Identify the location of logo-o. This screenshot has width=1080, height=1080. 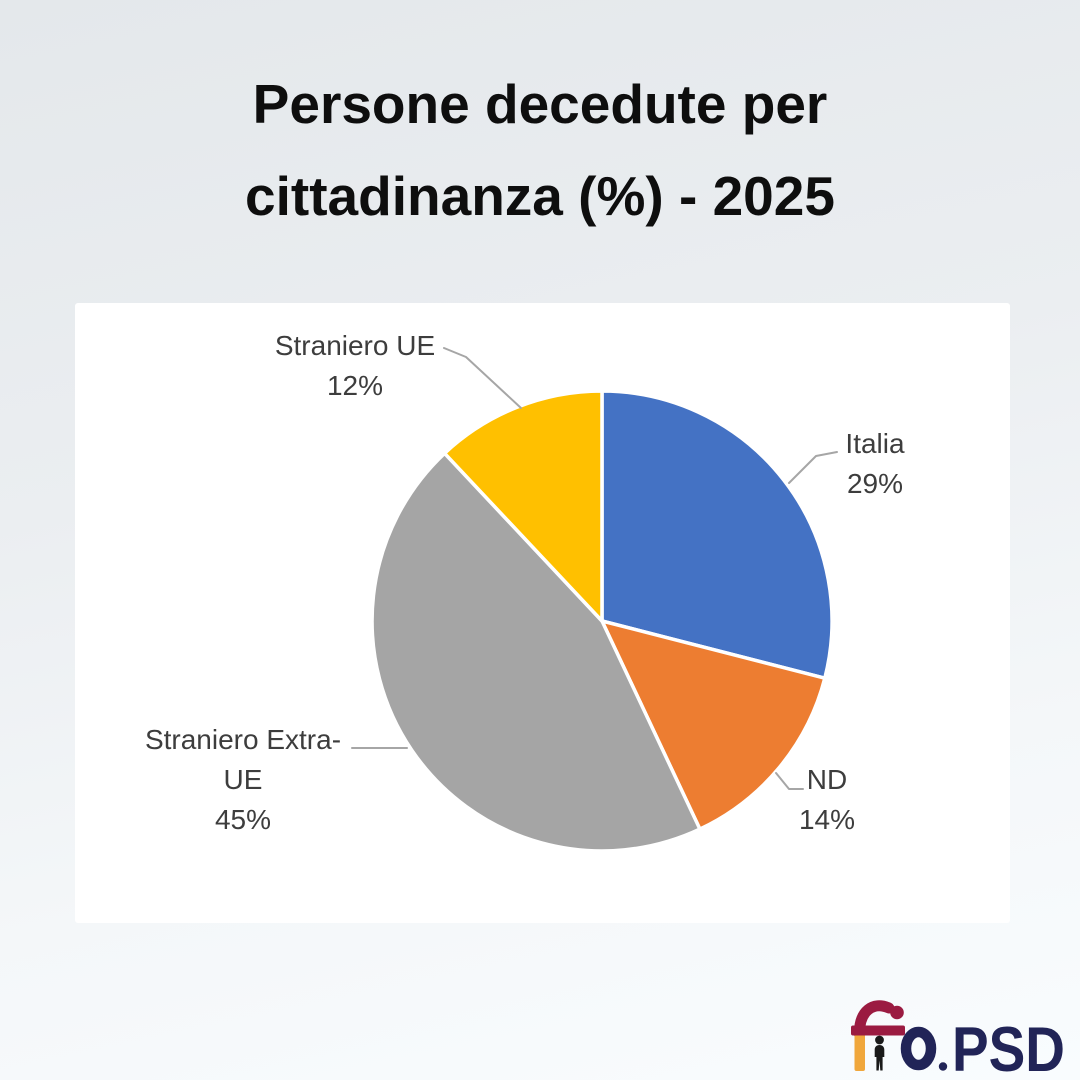
(918, 1048).